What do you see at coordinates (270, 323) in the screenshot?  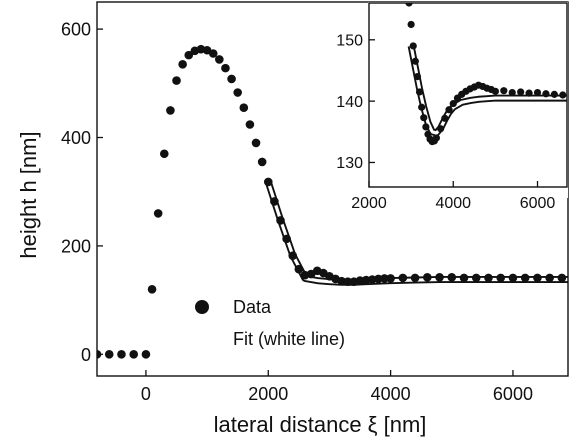 I see `legend: Data Fit (white line)` at bounding box center [270, 323].